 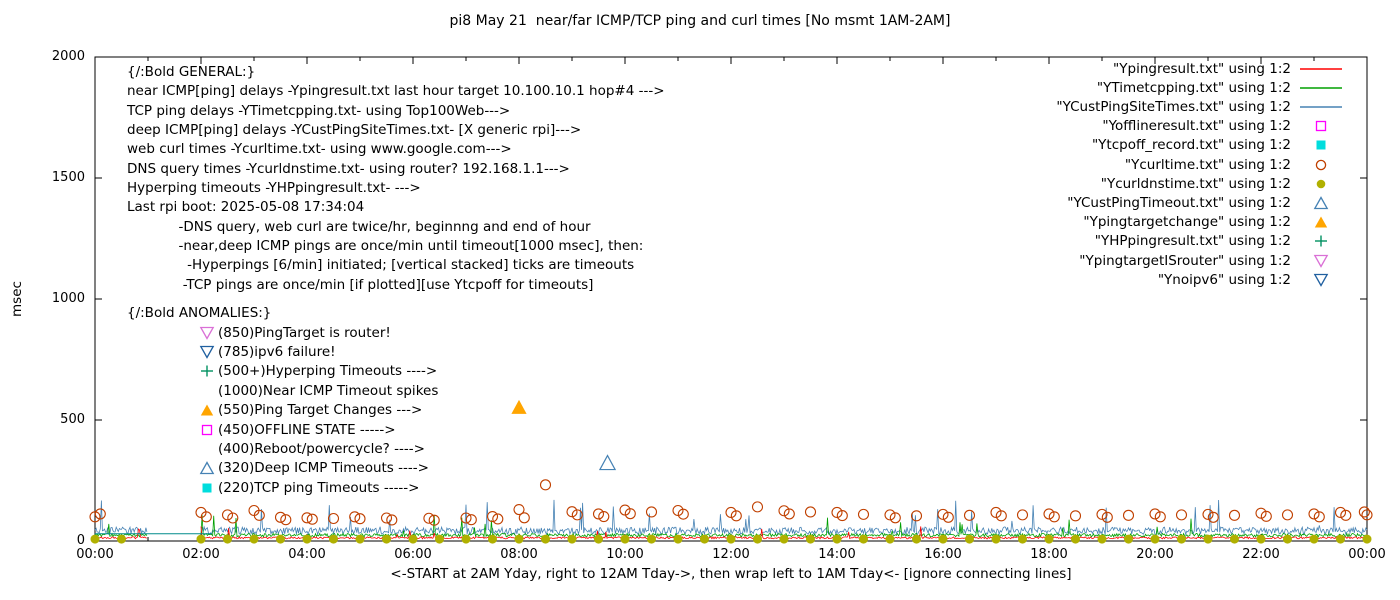 What do you see at coordinates (328, 390) in the screenshot?
I see `anomaly-label: (1000)Near ICMP Timeout spikes` at bounding box center [328, 390].